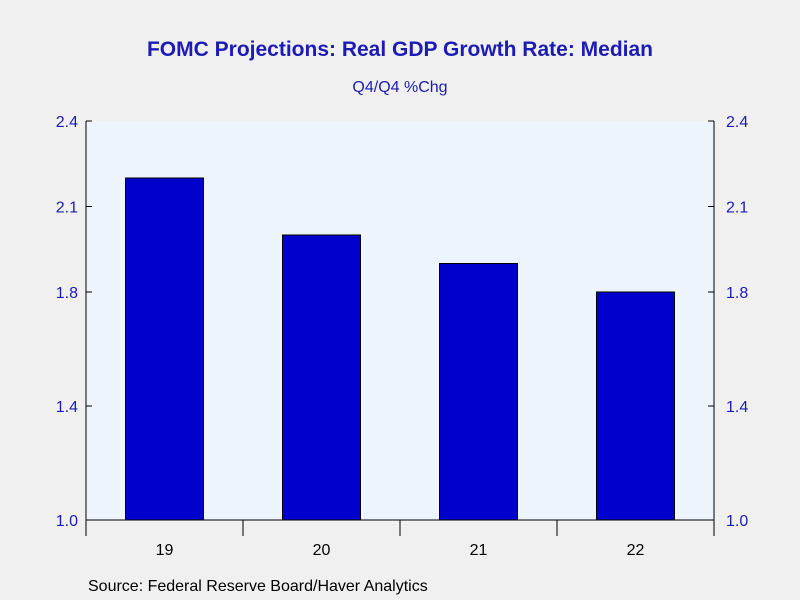 Image resolution: width=800 pixels, height=600 pixels. What do you see at coordinates (67, 122) in the screenshot?
I see `y-tick-label-left: 2.4` at bounding box center [67, 122].